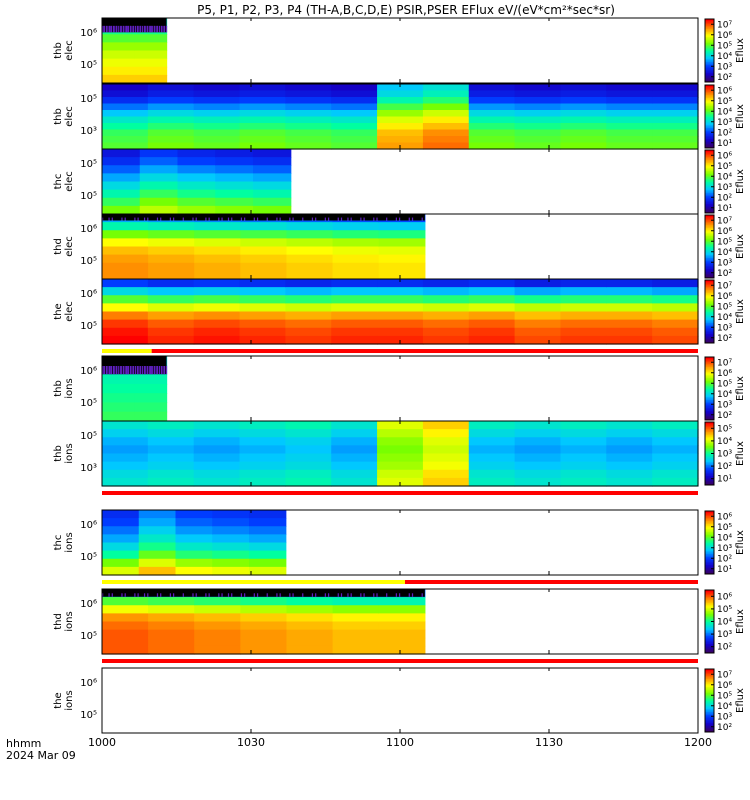 The width and height of the screenshot is (750, 800). Describe the element at coordinates (724, 25) in the screenshot. I see `colorbar-tick-label: 10⁷` at that location.